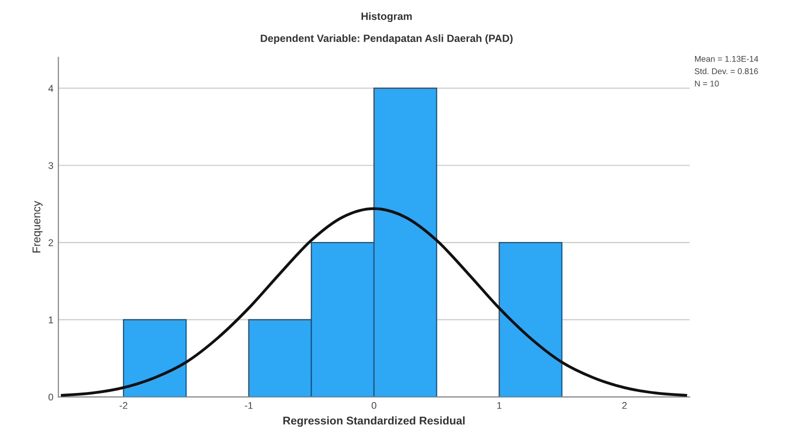 The width and height of the screenshot is (789, 441). What do you see at coordinates (51, 242) in the screenshot?
I see `y-tick-label: 2` at bounding box center [51, 242].